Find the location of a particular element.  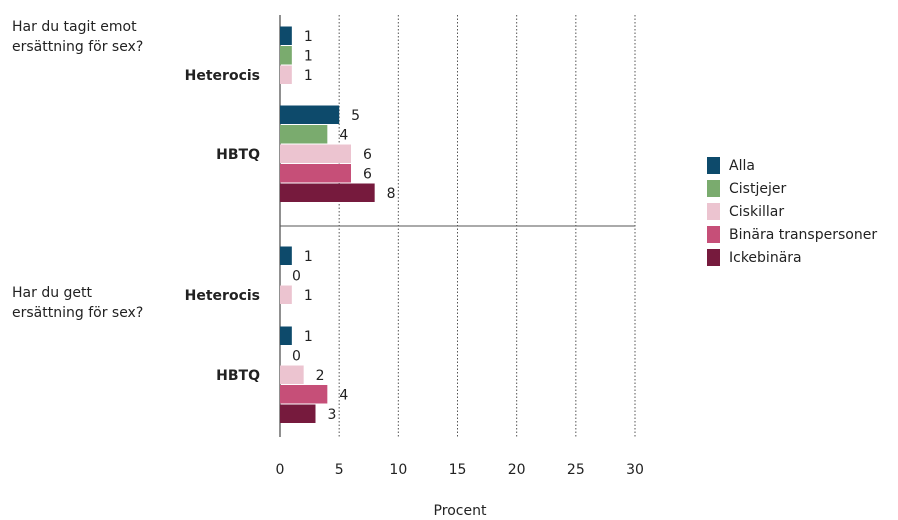

legend-label: Ciskillar is located at coordinates (757, 211).